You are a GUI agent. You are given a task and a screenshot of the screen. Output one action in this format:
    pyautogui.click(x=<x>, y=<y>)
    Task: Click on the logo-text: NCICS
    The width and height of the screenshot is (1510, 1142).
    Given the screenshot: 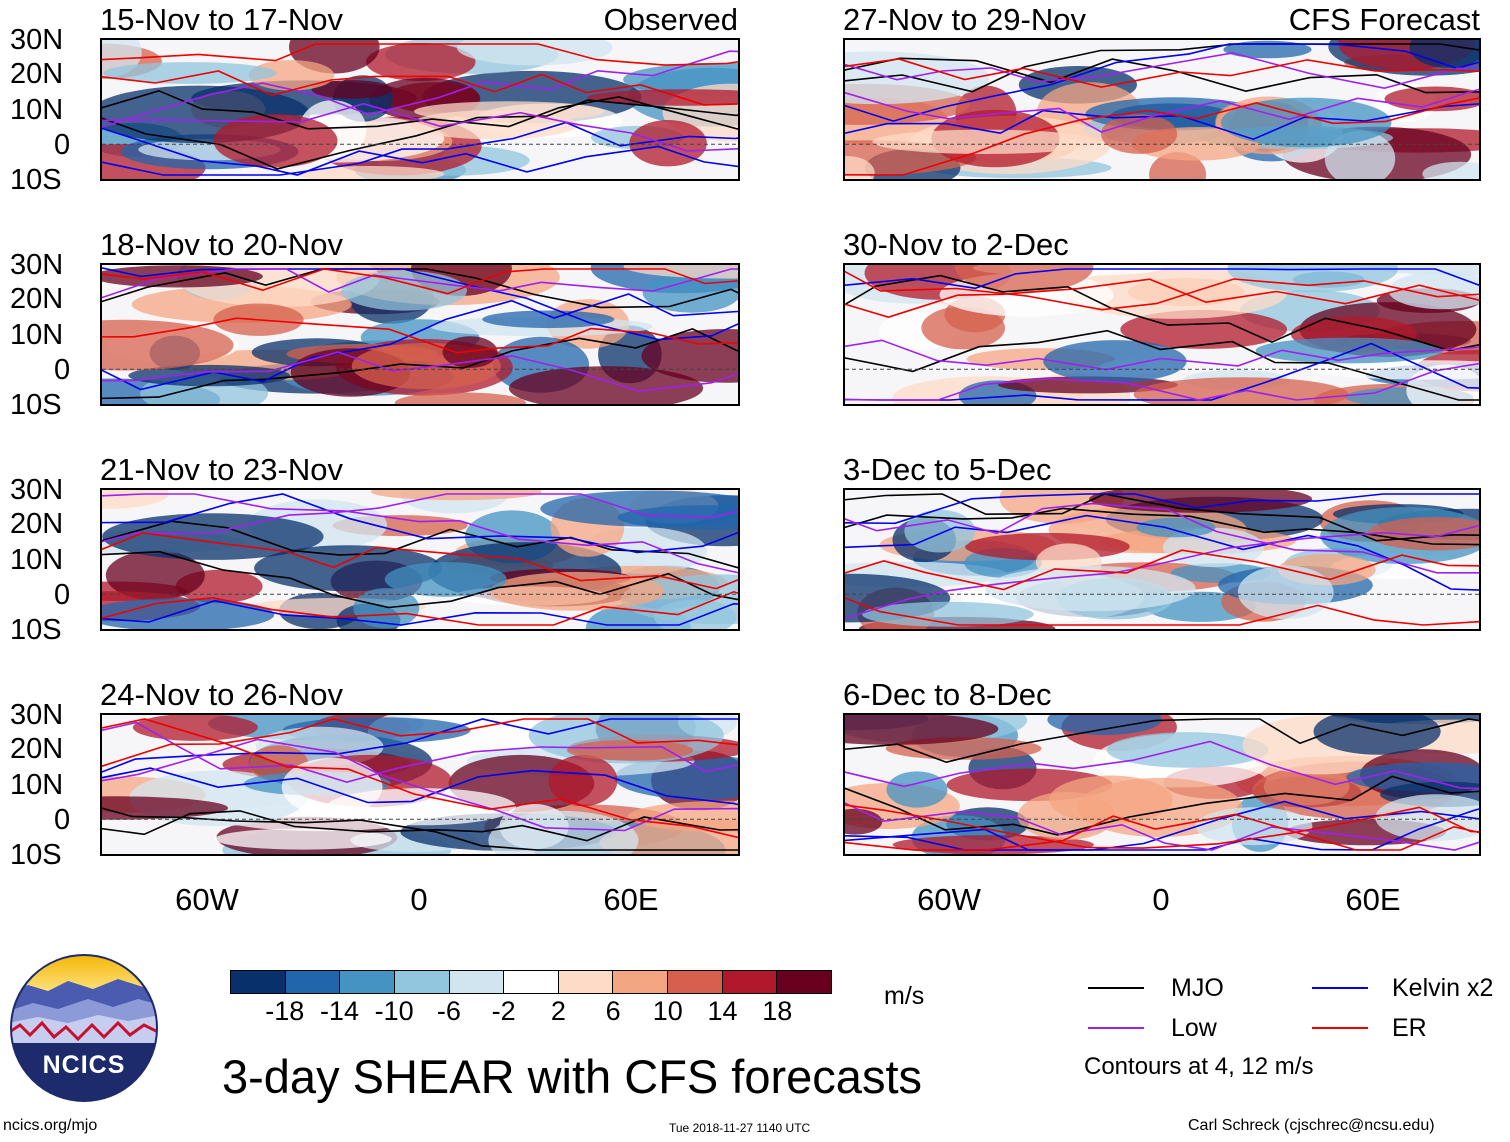 What is the action you would take?
    pyautogui.click(x=84, y=1065)
    